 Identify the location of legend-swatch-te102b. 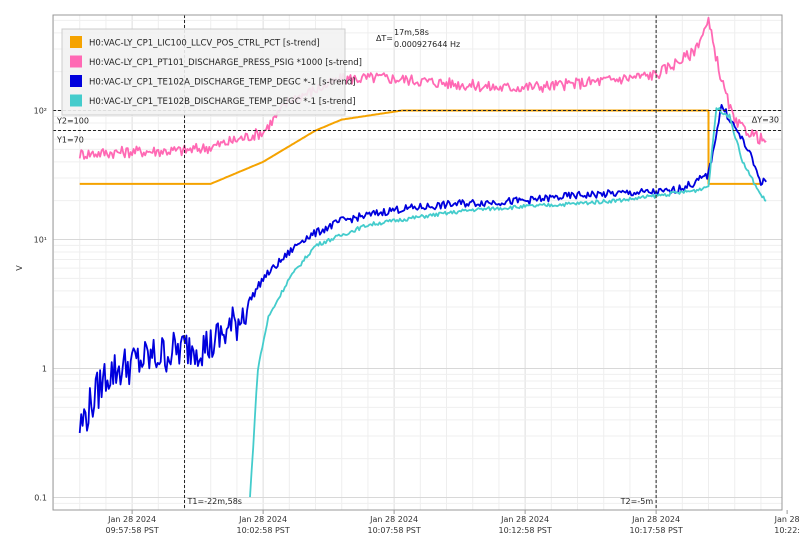
(76, 100).